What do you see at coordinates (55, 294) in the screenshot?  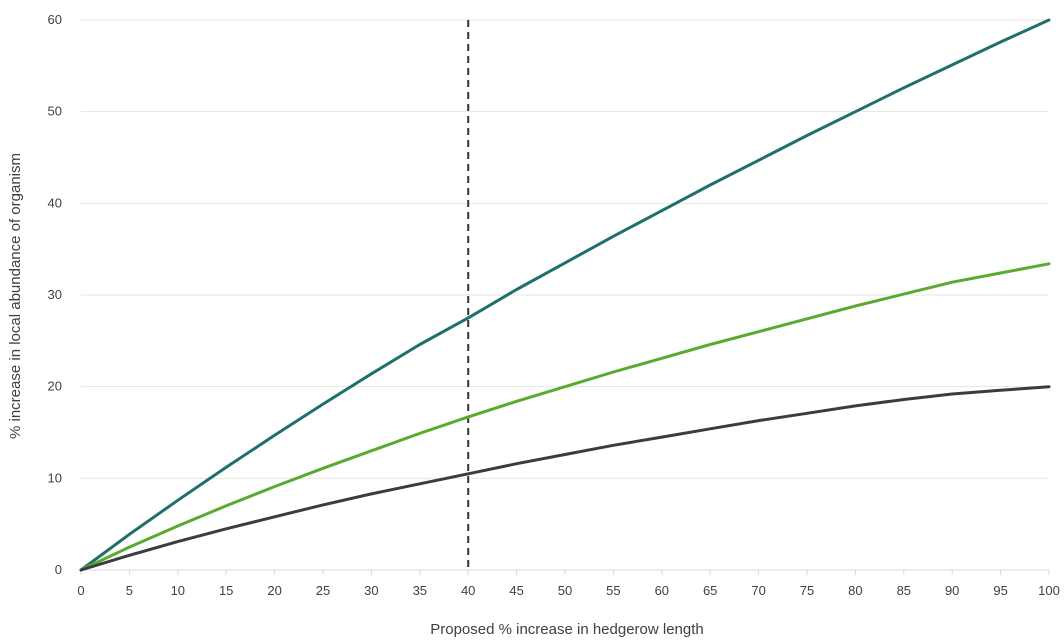 I see `y-tick-label: 30` at bounding box center [55, 294].